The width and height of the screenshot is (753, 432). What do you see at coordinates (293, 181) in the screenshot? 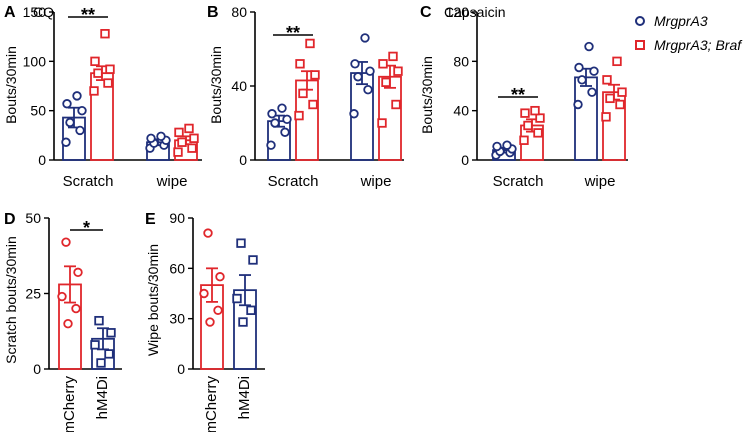
I see `panel-b-cat-scratch: Scratch` at bounding box center [293, 181].